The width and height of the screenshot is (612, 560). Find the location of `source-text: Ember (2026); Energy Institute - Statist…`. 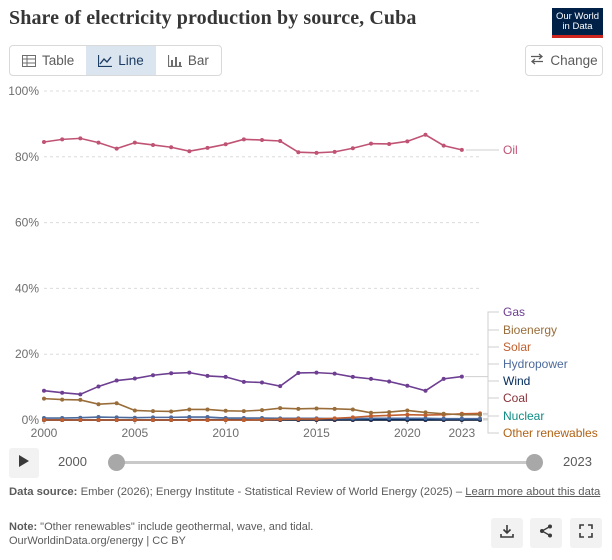

source-text: Ember (2026); Energy Institute - Statist… is located at coordinates (271, 492).